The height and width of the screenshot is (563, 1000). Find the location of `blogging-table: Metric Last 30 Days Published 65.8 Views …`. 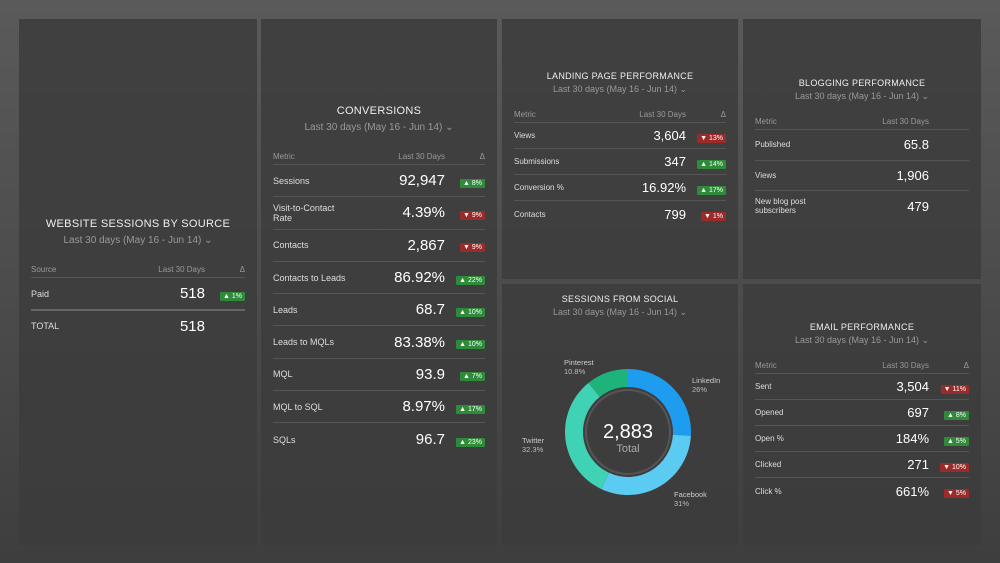

blogging-table: Metric Last 30 Days Published 65.8 Views … is located at coordinates (862, 168).